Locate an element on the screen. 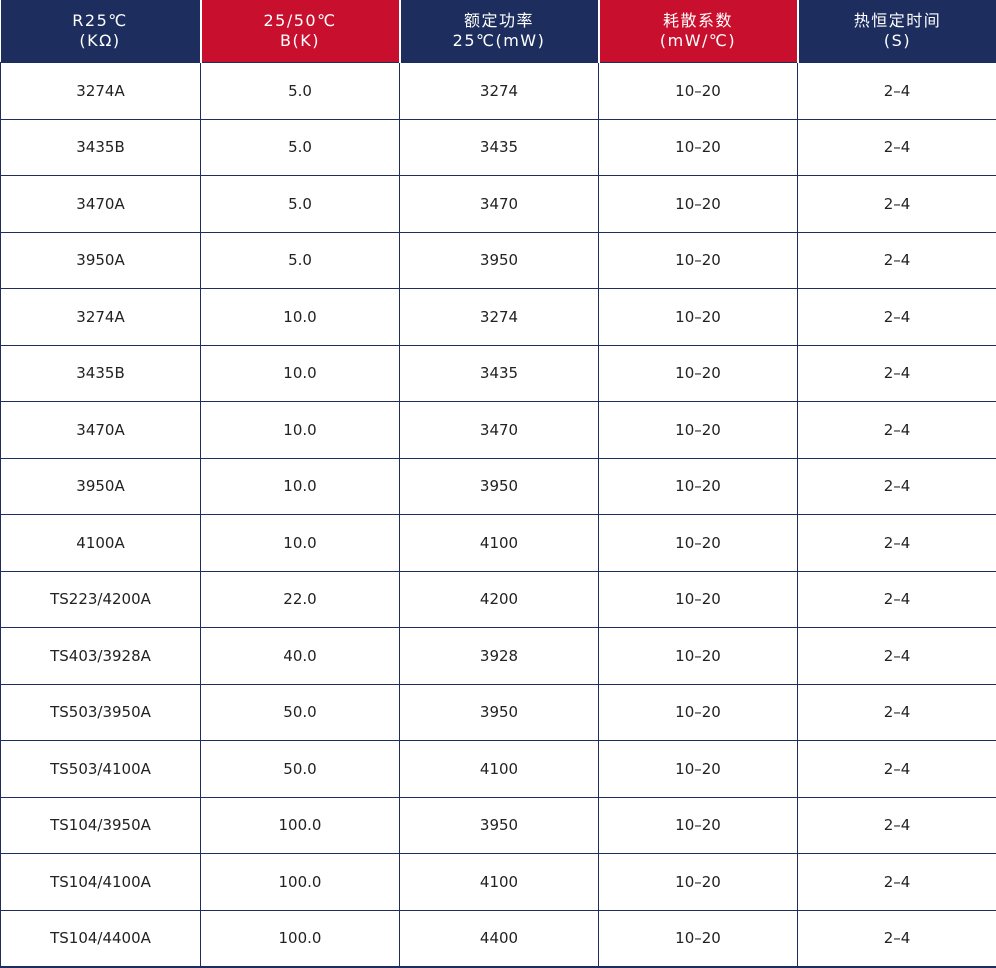 The width and height of the screenshot is (996, 968). header-rated-power-line2: 25℃(mW) is located at coordinates (499, 41).